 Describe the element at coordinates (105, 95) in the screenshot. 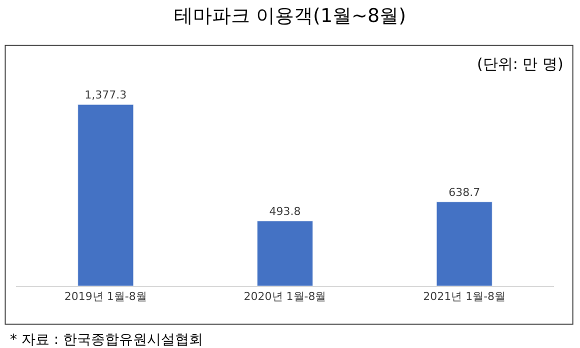

I see `data-label: 1,377.3` at that location.